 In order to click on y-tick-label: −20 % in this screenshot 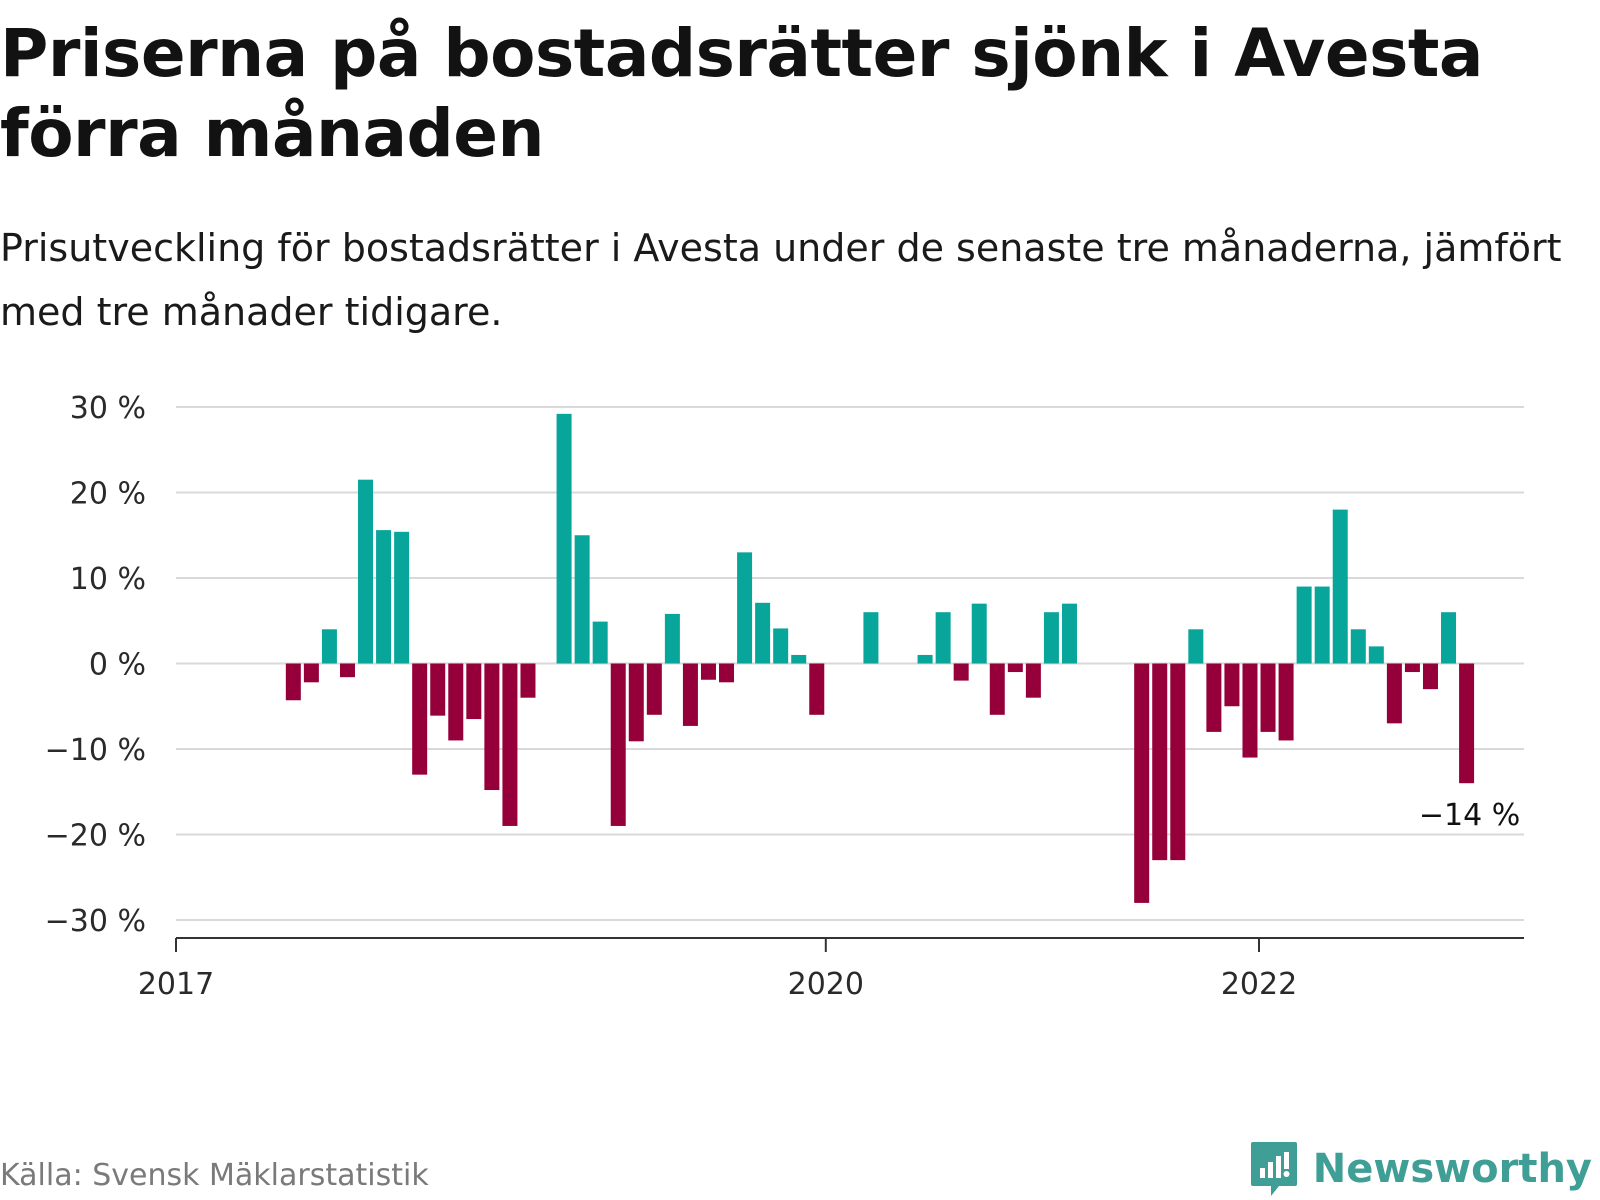, I will do `click(95, 836)`.